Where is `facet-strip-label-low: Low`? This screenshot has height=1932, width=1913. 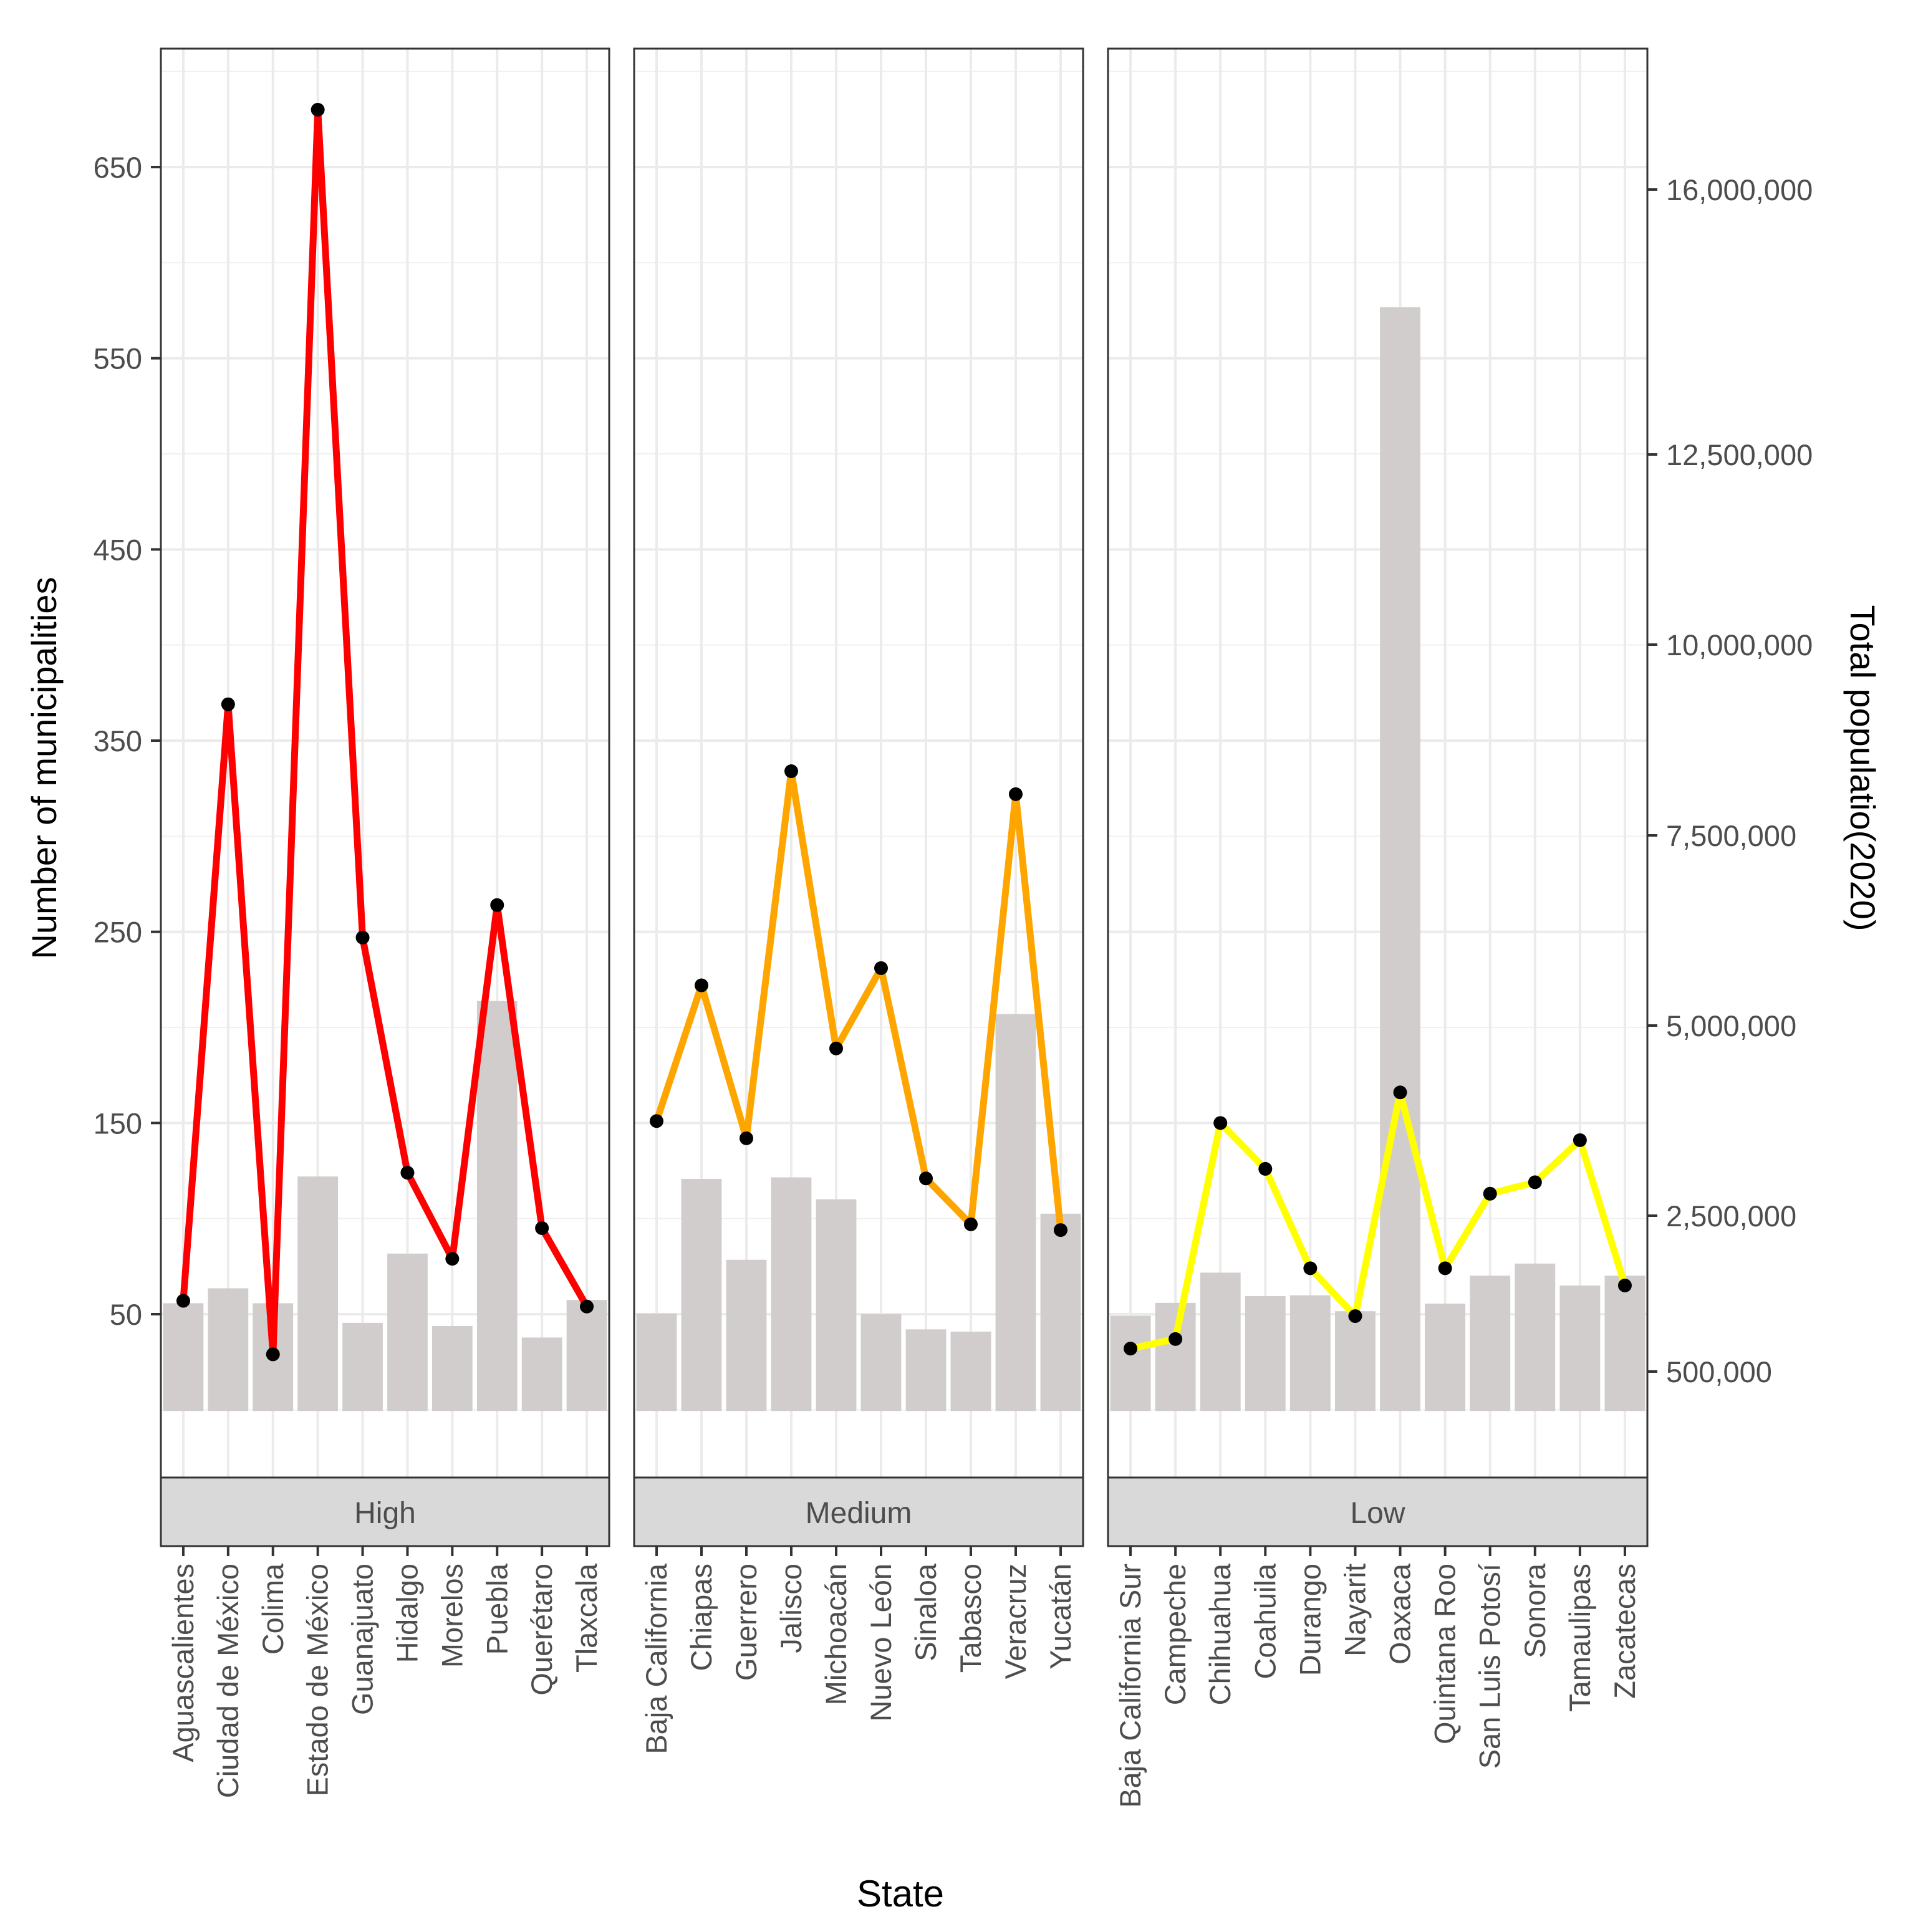 facet-strip-label-low: Low is located at coordinates (1377, 1513).